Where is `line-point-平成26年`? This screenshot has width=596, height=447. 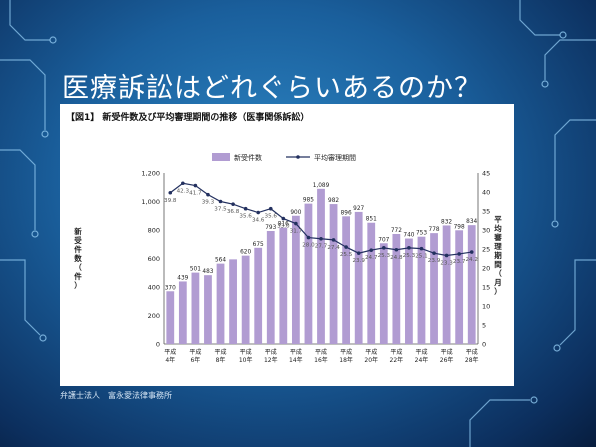 line-point-平成26年 is located at coordinates (446, 255).